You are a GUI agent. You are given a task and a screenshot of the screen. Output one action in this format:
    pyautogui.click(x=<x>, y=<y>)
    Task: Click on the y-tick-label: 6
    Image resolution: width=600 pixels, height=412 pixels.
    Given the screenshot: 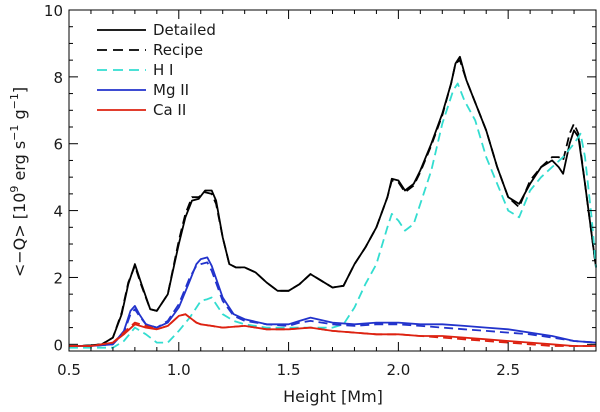 What is the action you would take?
    pyautogui.click(x=58, y=145)
    